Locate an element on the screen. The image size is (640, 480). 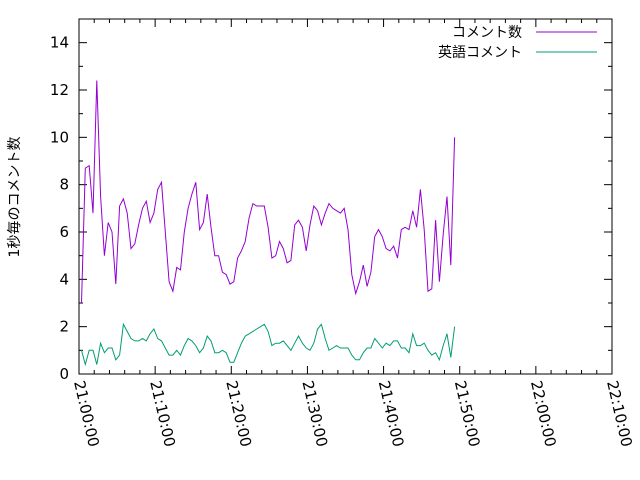
y-axis-label: 1秒毎のコメント数 is located at coordinates (15, 197).